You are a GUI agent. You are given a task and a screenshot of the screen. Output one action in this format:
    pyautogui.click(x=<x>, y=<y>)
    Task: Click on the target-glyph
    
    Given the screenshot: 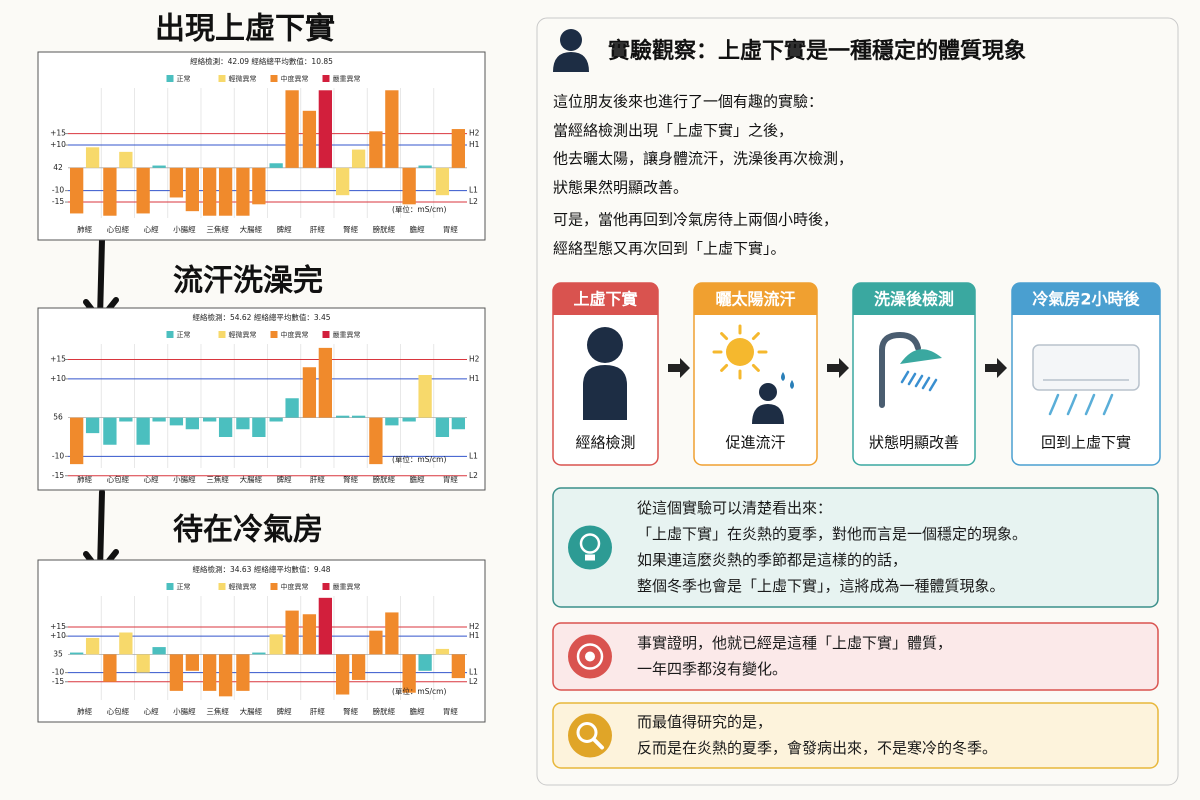 What is the action you would take?
    pyautogui.click(x=590, y=656)
    